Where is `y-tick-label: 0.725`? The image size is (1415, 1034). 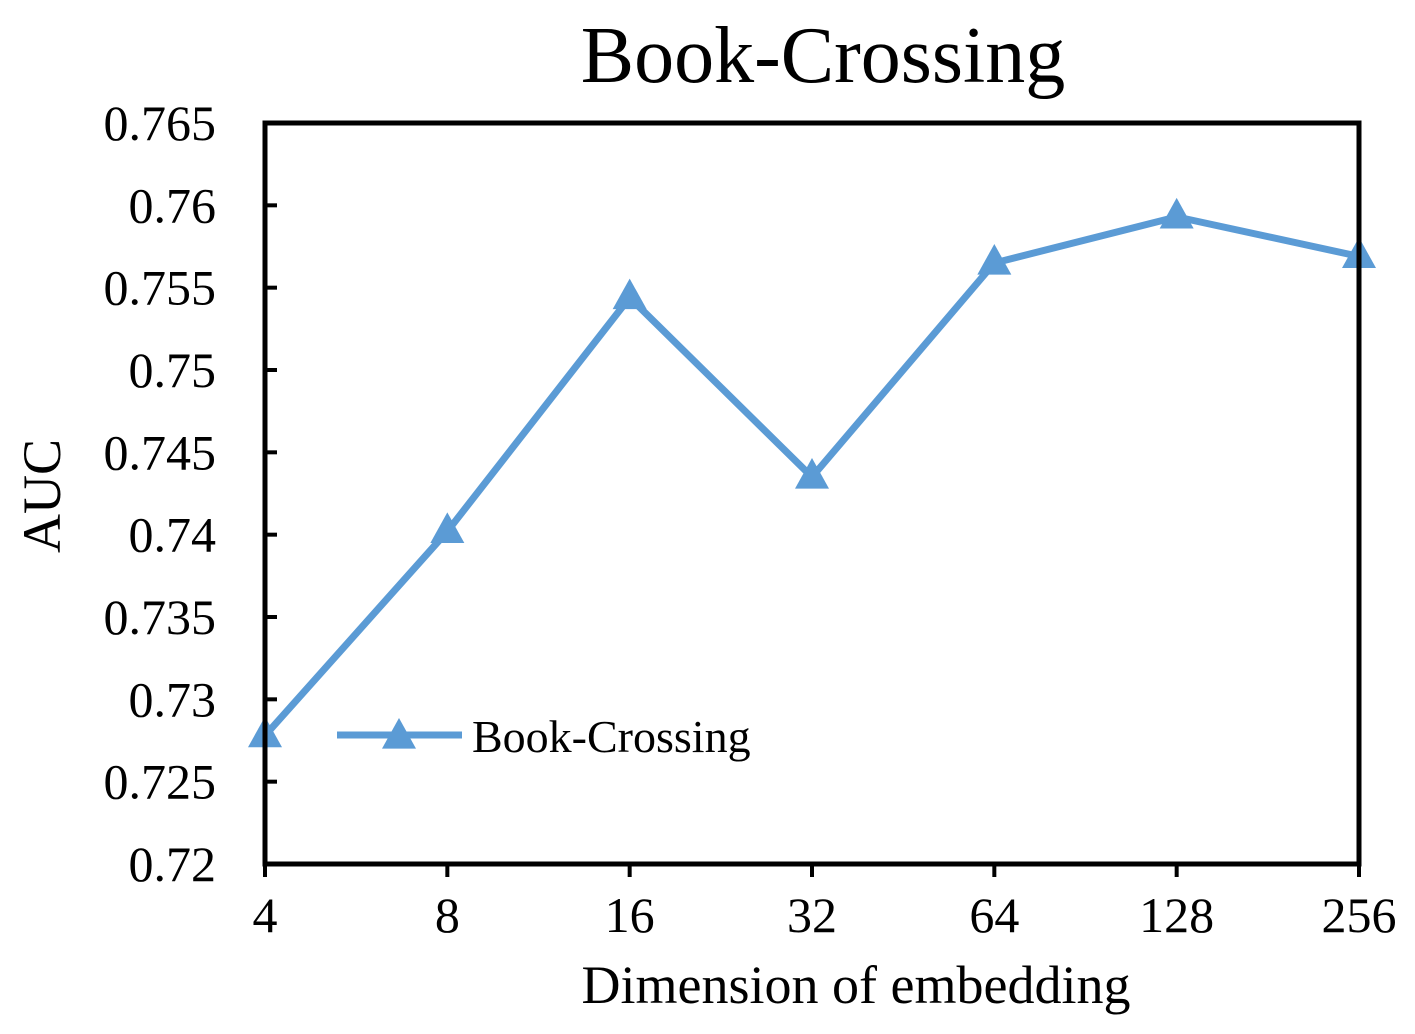 y-tick-label: 0.725 is located at coordinates (160, 782).